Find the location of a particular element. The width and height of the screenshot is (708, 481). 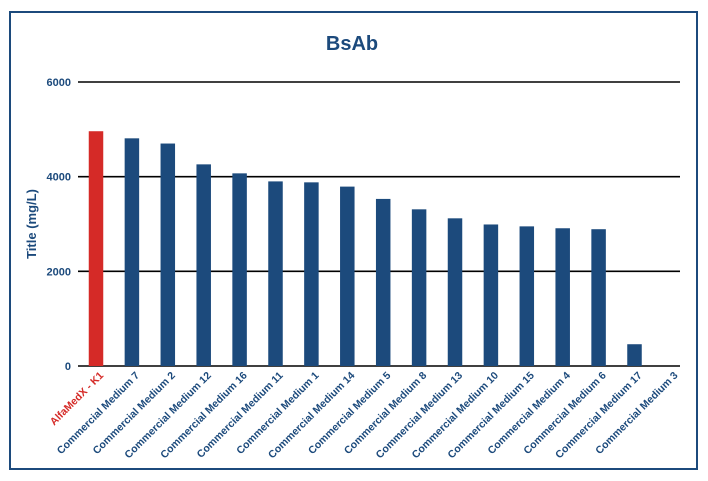

y-tick-label: 0 is located at coordinates (68, 367).